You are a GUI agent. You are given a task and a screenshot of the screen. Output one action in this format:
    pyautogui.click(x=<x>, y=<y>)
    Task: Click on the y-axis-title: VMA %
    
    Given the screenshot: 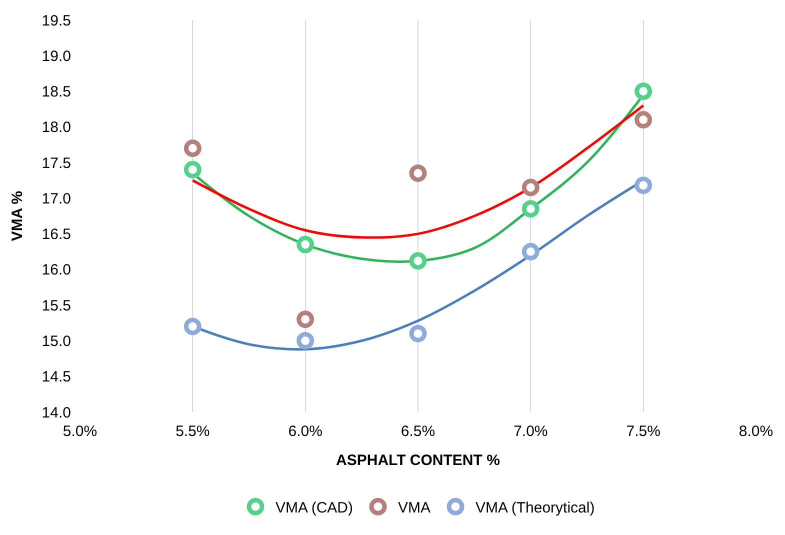 What is the action you would take?
    pyautogui.click(x=17, y=216)
    